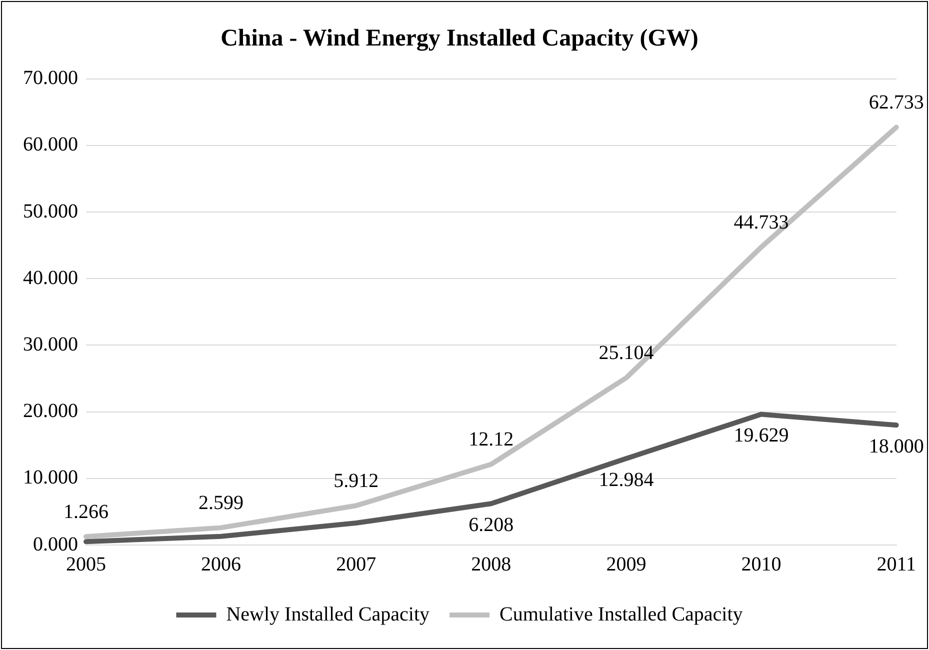 The width and height of the screenshot is (929, 650). Describe the element at coordinates (86, 564) in the screenshot. I see `x-tick-label: 2005` at that location.